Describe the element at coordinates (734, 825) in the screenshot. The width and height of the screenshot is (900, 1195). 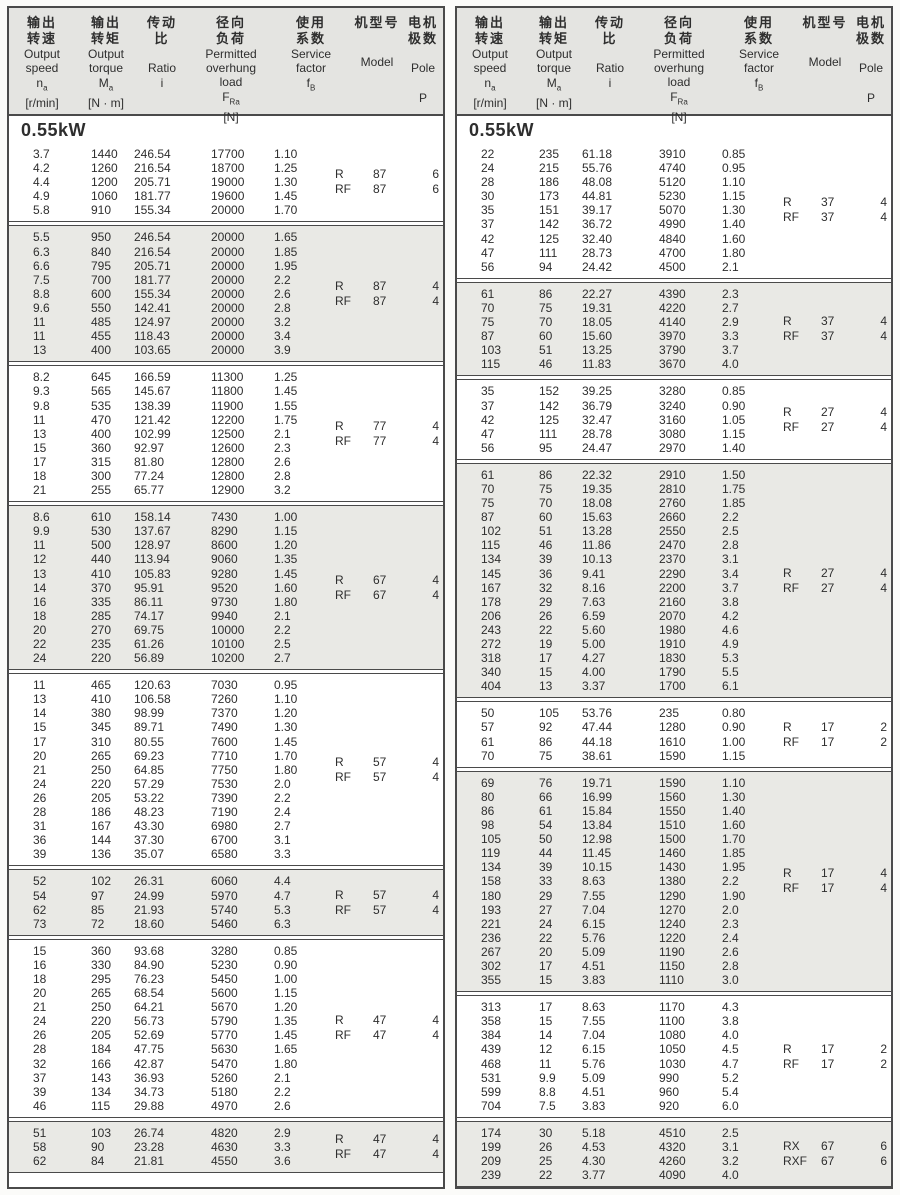
I see `cell-service-factor: 1.60` at that location.